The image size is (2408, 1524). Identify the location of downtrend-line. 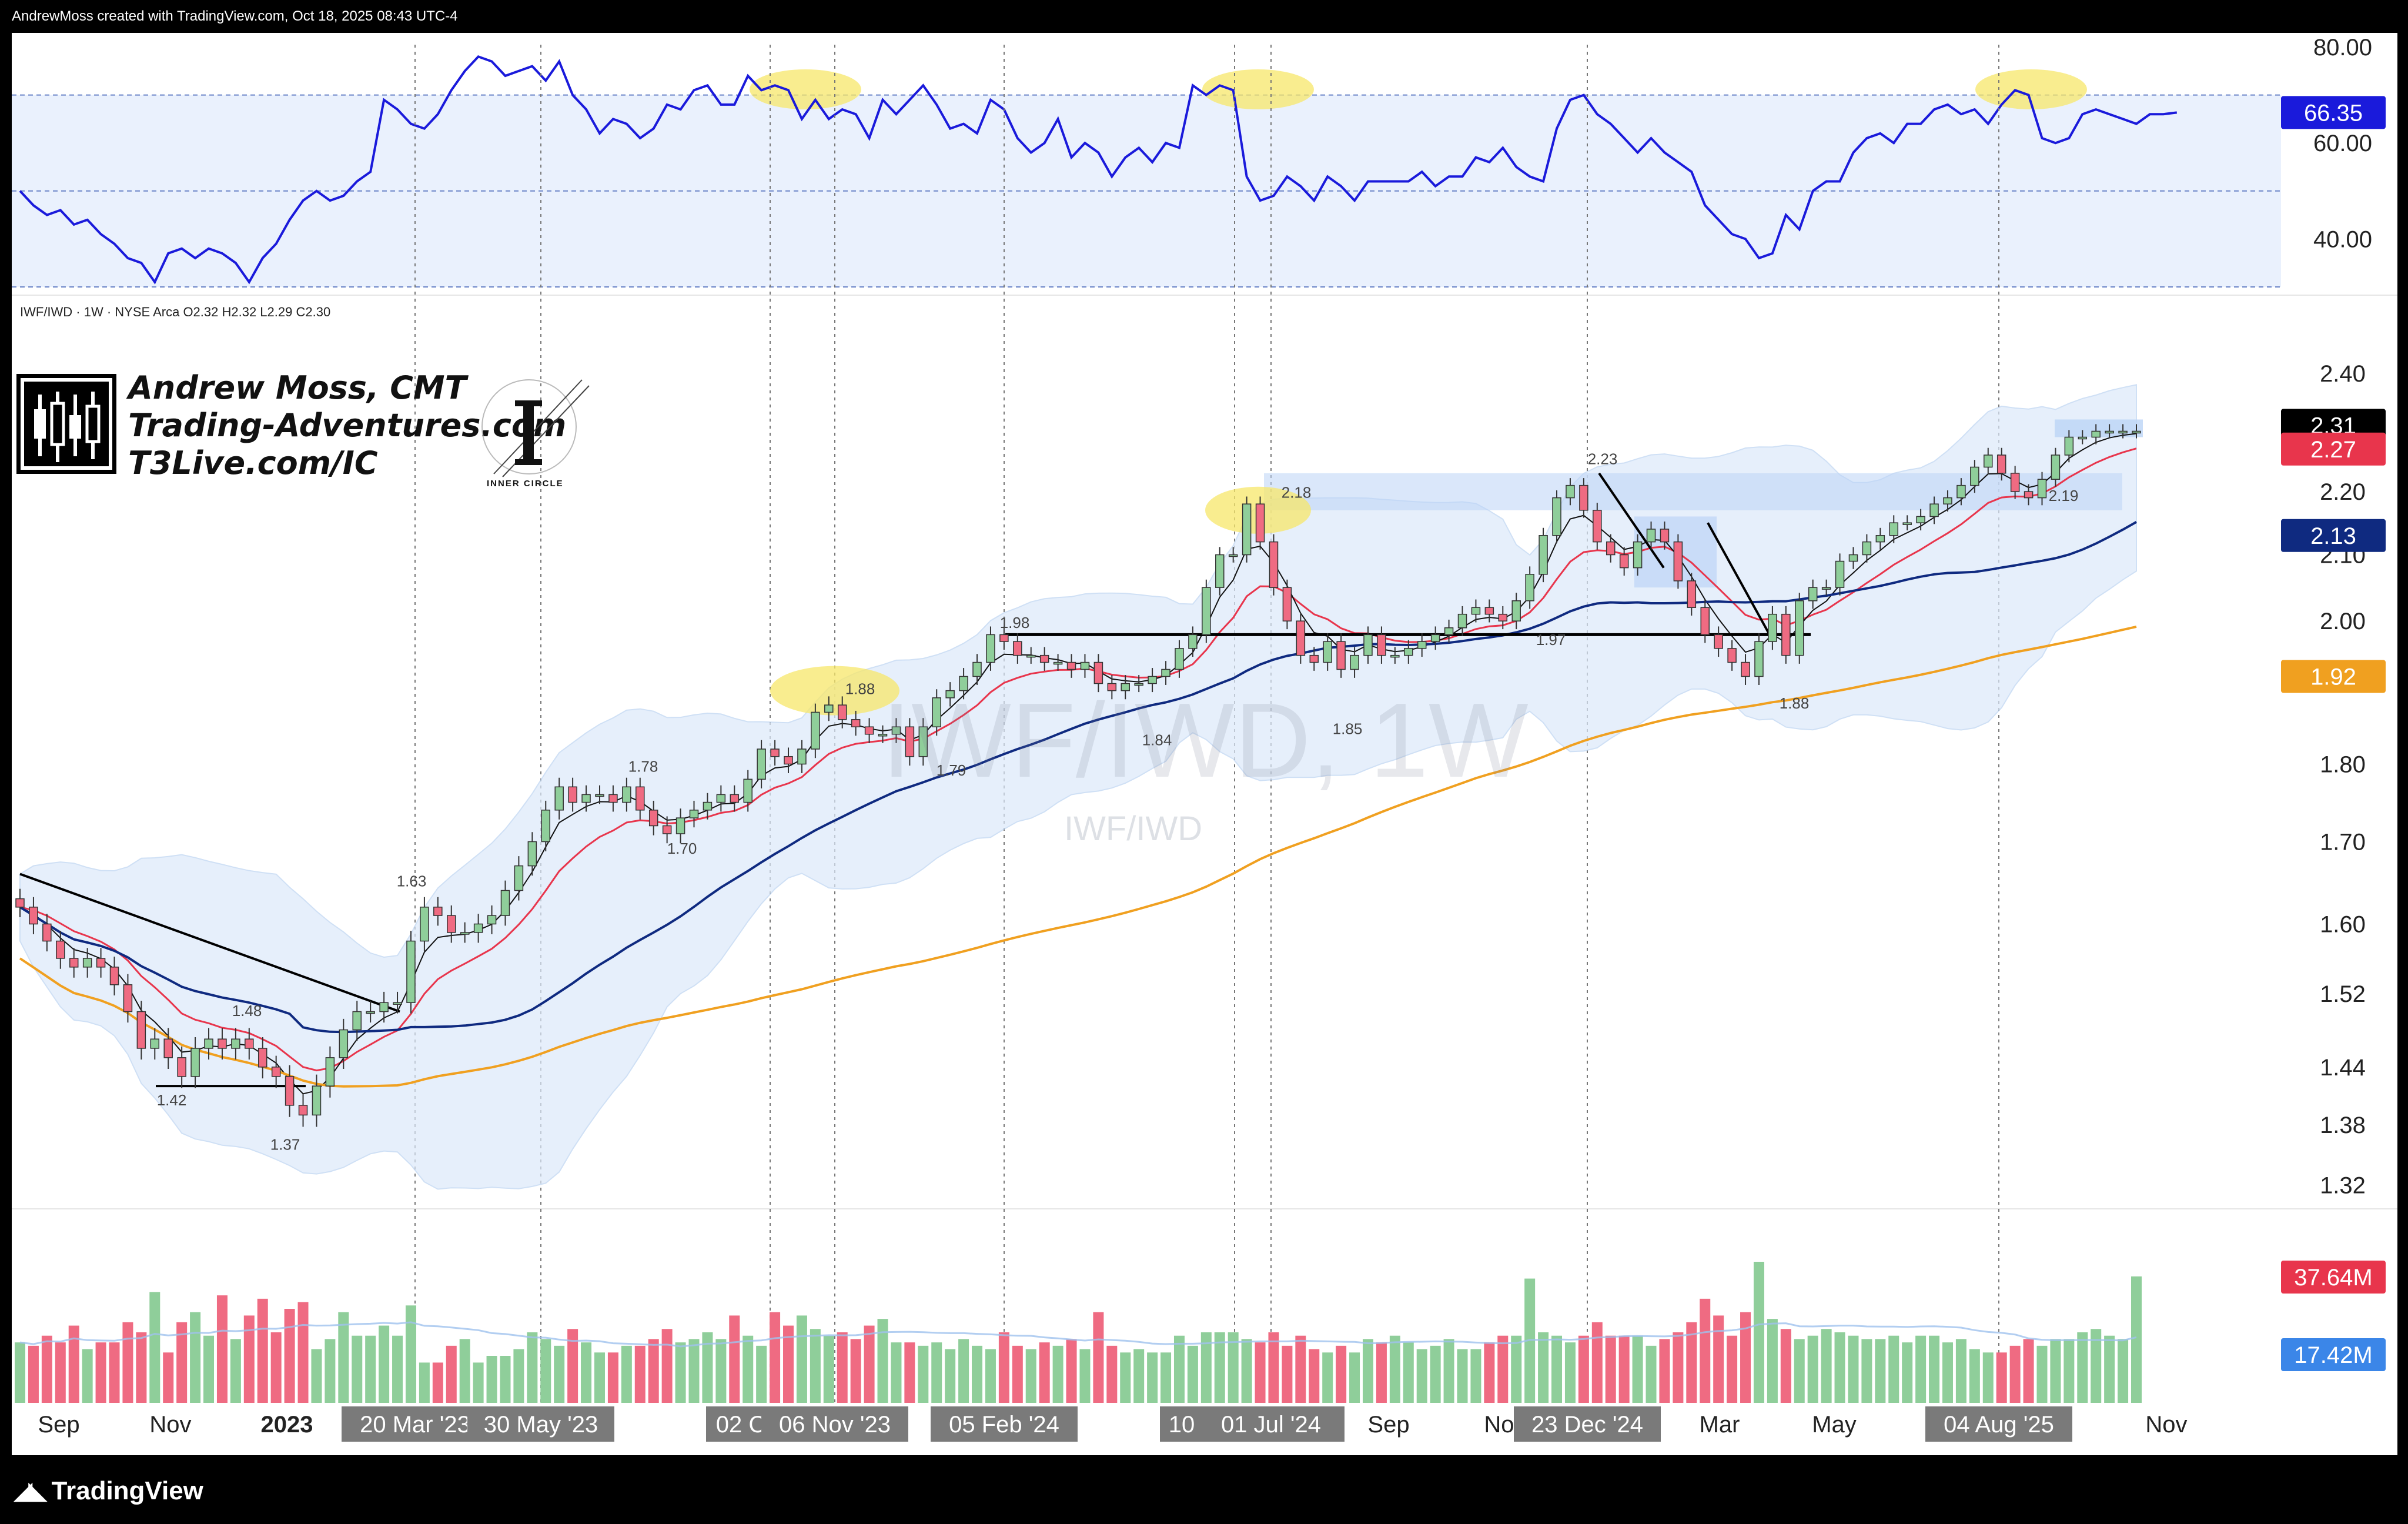
(210, 943).